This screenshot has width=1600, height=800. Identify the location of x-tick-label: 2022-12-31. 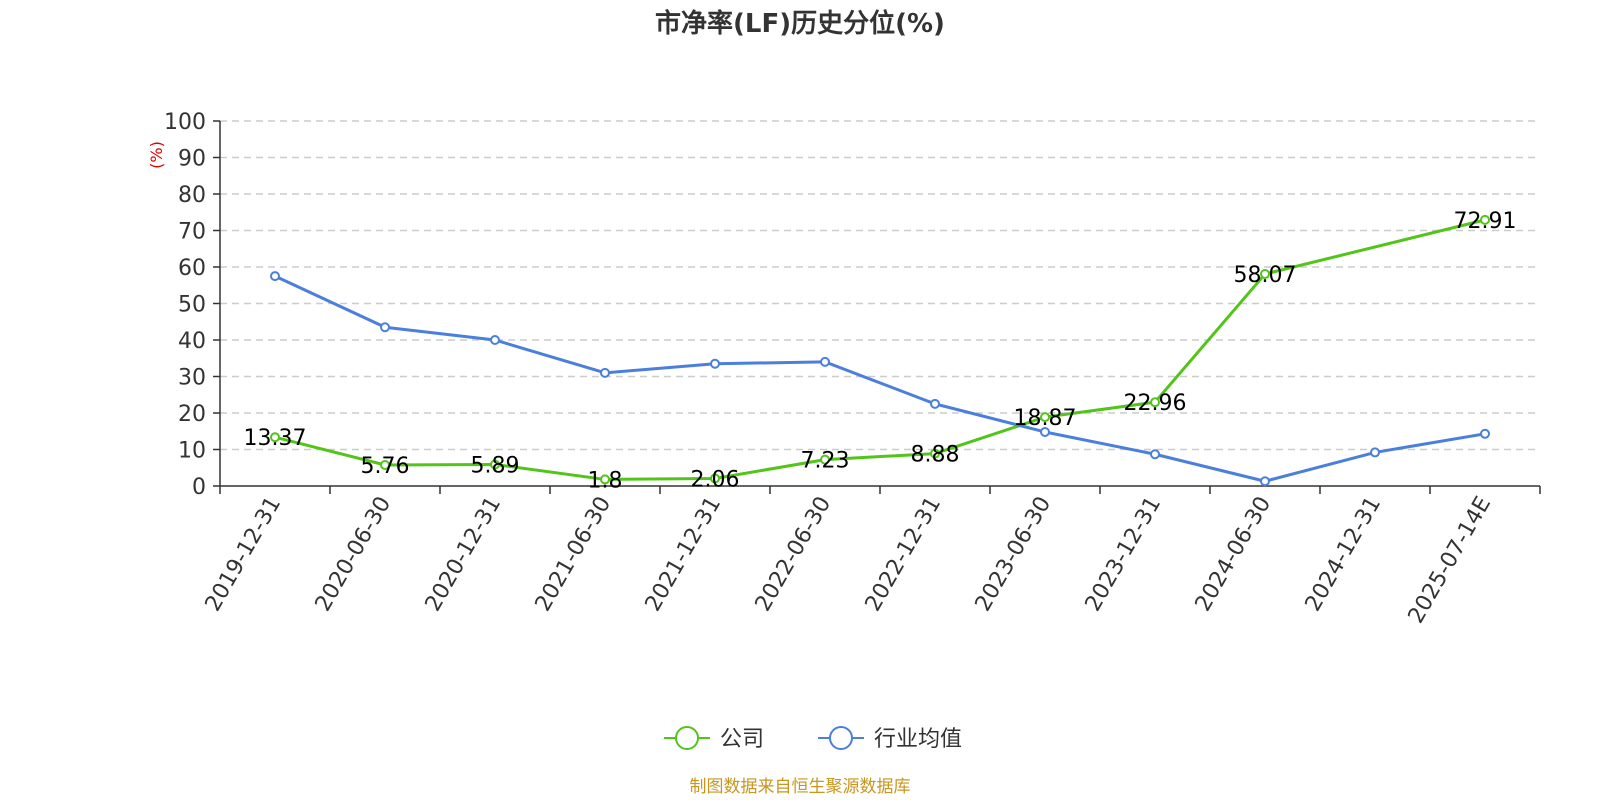
(904, 554).